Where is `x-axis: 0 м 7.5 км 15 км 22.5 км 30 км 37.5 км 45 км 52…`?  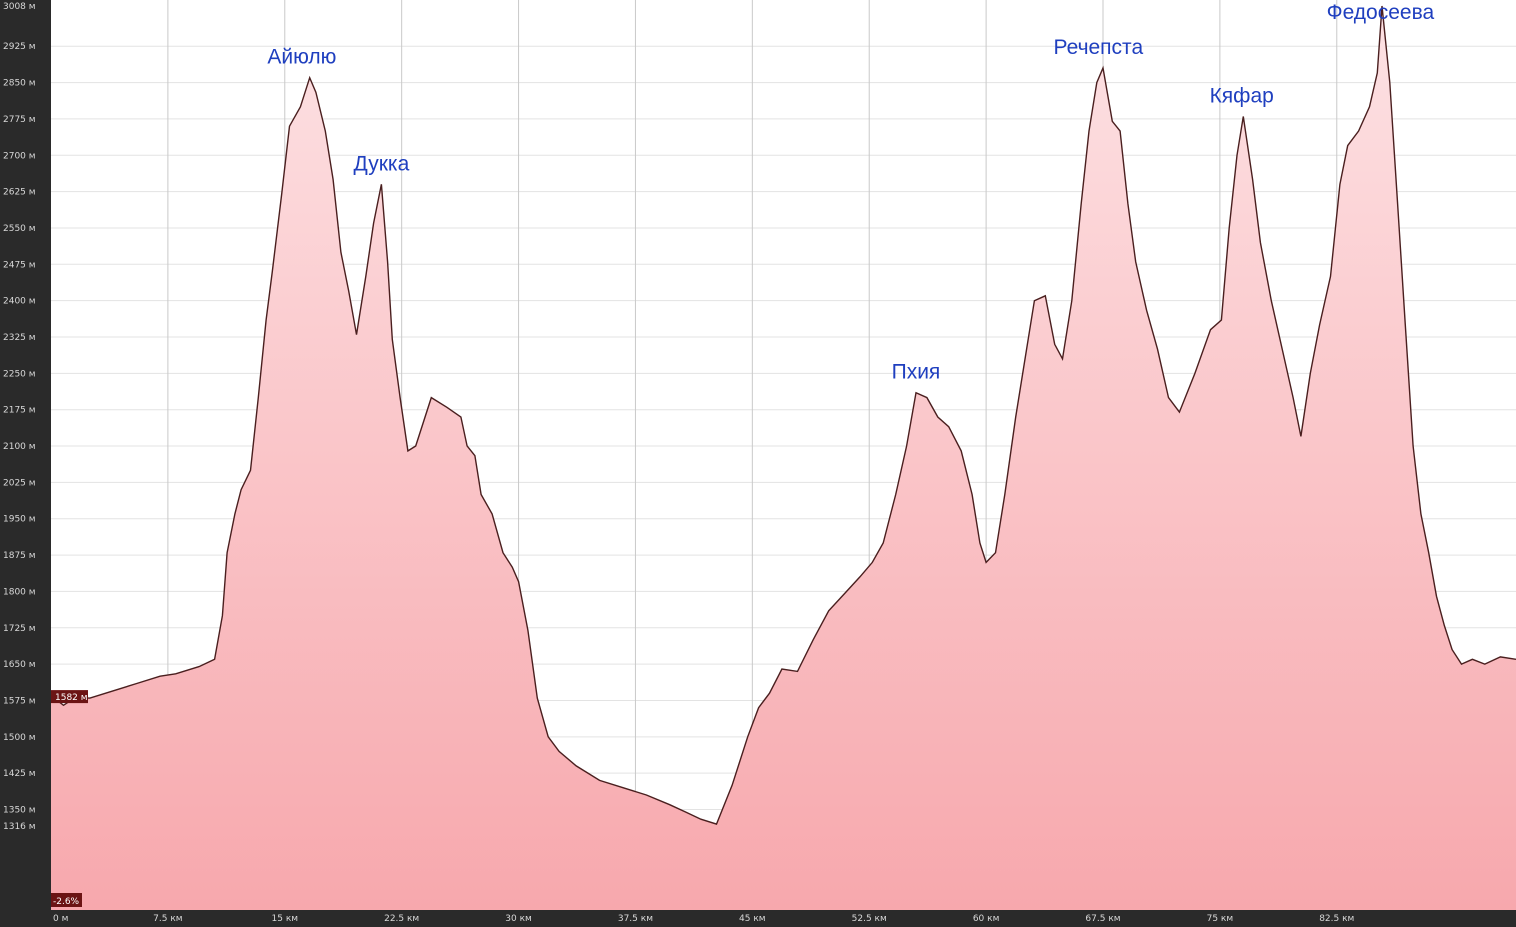 x-axis: 0 м 7.5 км 15 км 22.5 км 30 км 37.5 км 45 км 52… is located at coordinates (703, 919).